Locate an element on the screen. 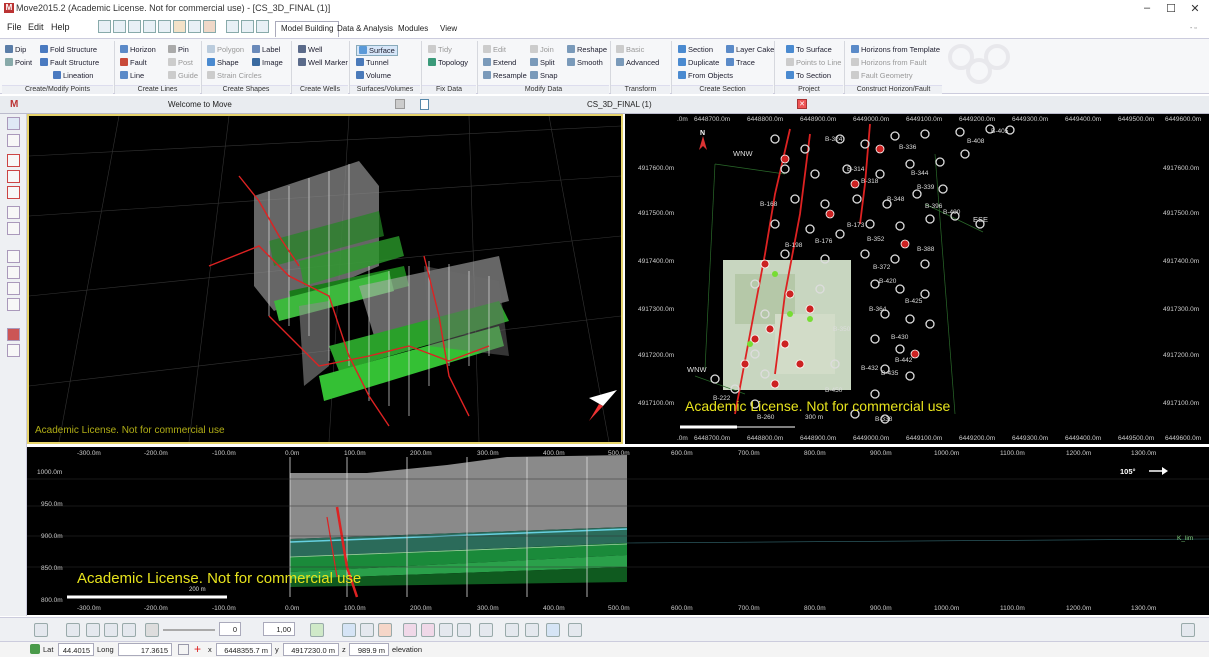 Image resolution: width=1209 pixels, height=657 pixels. tab-cs-3d-final: CS_3D_FINAL (1) is located at coordinates (619, 104).